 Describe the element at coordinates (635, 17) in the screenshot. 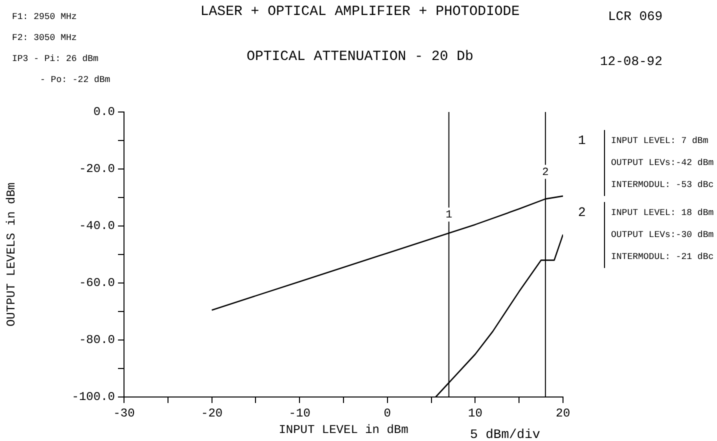

I see `text: LCR 069` at that location.